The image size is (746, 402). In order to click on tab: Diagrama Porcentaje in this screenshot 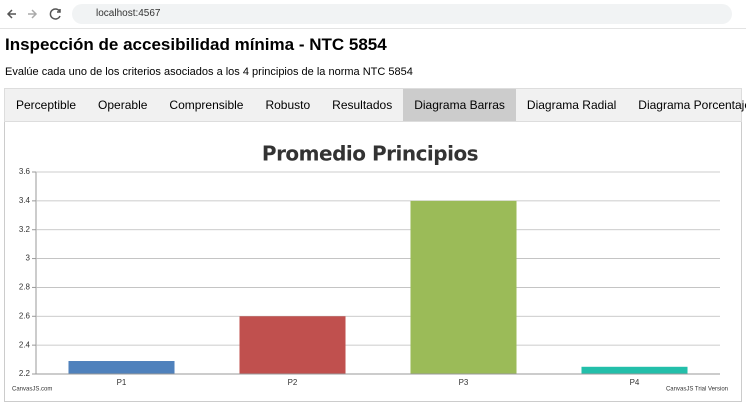, I will do `click(692, 105)`.